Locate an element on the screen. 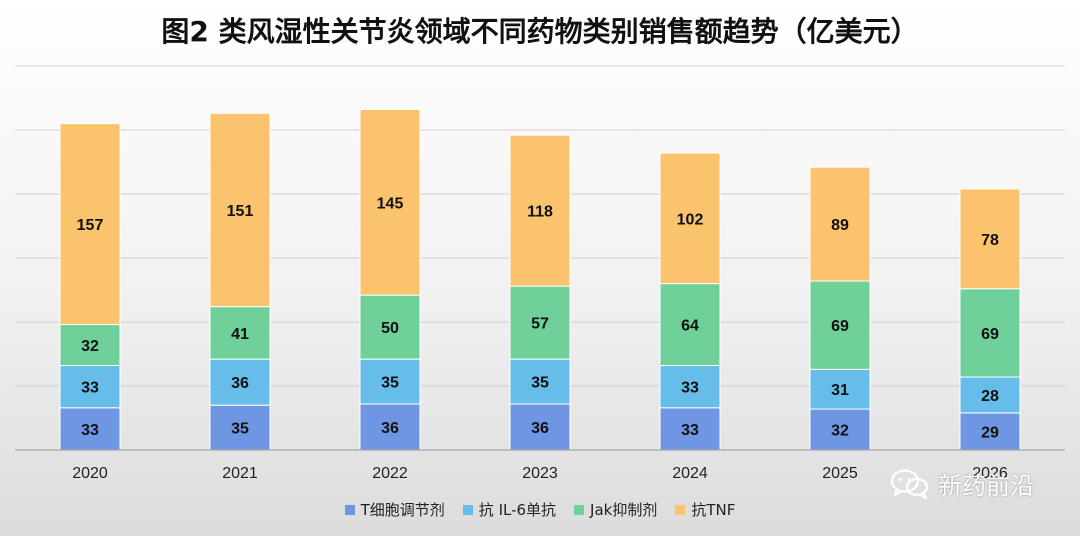 This screenshot has width=1080, height=536. data-label: 29 is located at coordinates (990, 432).